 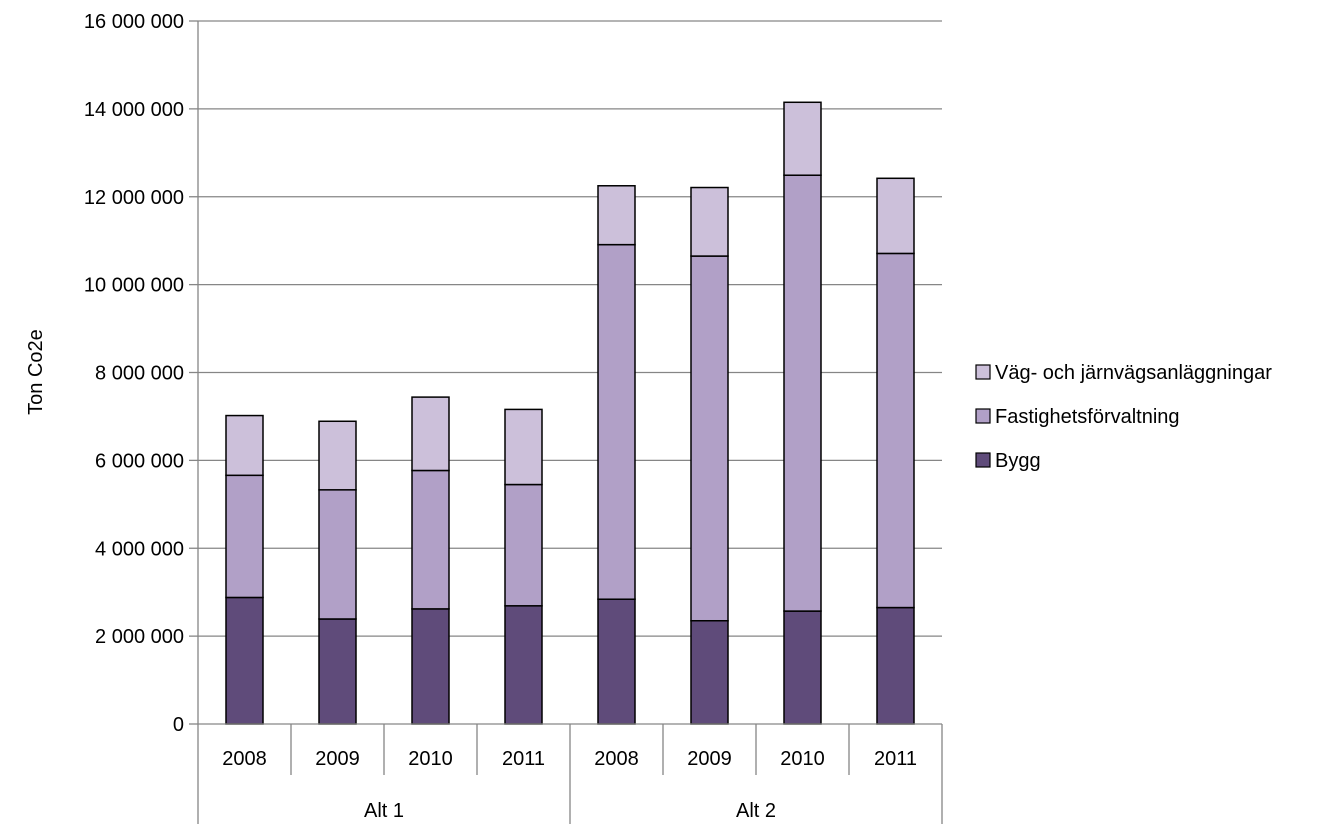 I want to click on group-label: Alt 1, so click(x=384, y=811).